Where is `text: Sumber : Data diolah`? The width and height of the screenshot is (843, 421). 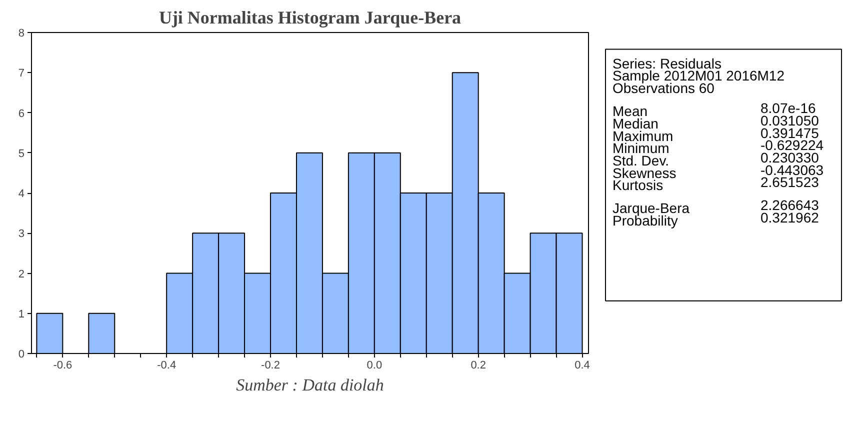 text: Sumber : Data diolah is located at coordinates (310, 385).